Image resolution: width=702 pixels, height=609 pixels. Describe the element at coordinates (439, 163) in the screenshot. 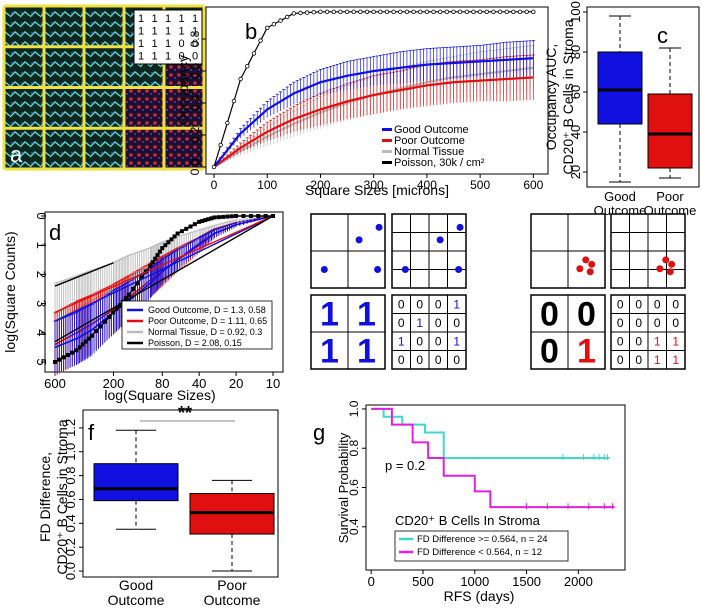

I see `b-legend-poisson: Poisson, 30k / cm²` at that location.